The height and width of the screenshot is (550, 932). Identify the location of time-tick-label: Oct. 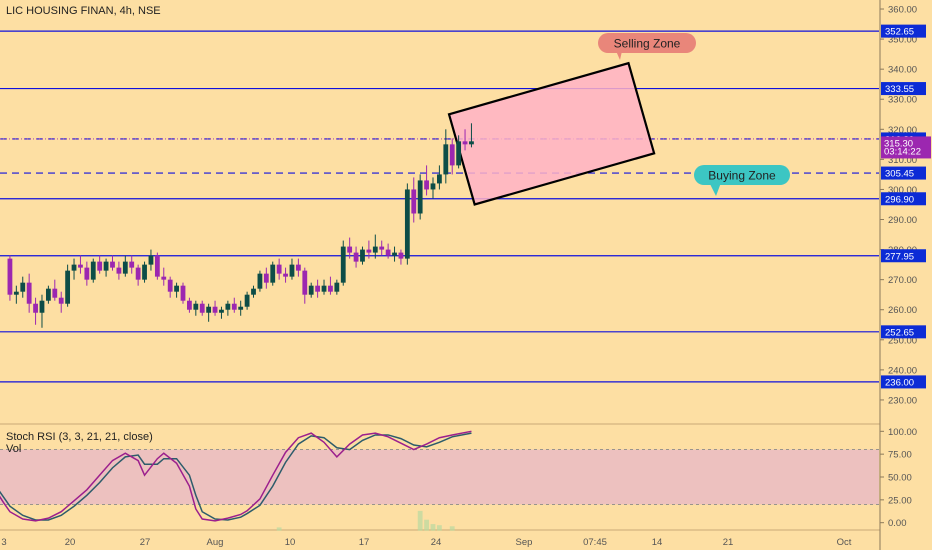
(844, 542).